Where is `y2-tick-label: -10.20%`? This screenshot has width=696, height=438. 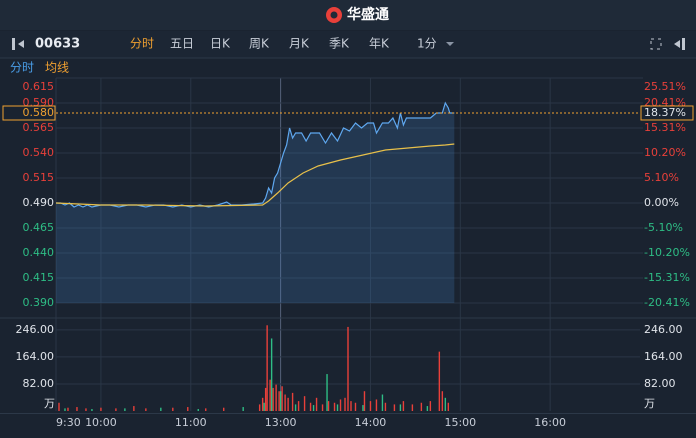 y2-tick-label: -10.20% is located at coordinates (667, 252).